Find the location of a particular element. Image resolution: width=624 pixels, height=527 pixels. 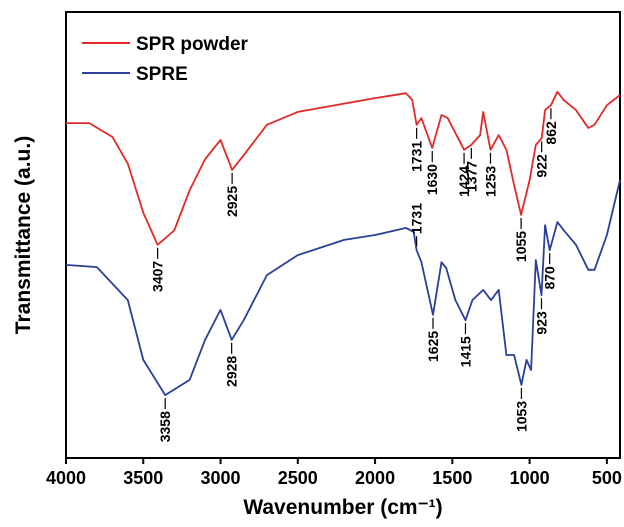

x-axis-label: Wavenumber (cm⁻¹) is located at coordinates (342, 507).